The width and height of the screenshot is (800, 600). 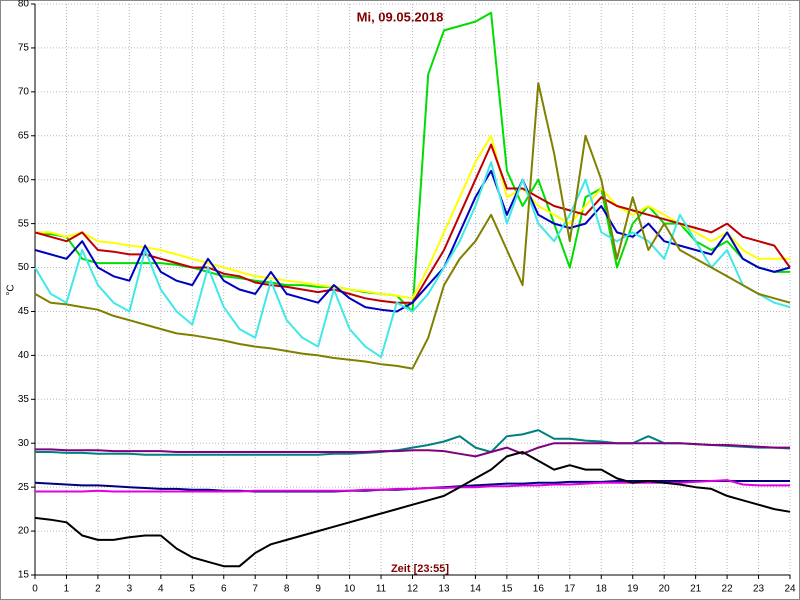 What do you see at coordinates (759, 589) in the screenshot?
I see `x-tick-label: 23` at bounding box center [759, 589].